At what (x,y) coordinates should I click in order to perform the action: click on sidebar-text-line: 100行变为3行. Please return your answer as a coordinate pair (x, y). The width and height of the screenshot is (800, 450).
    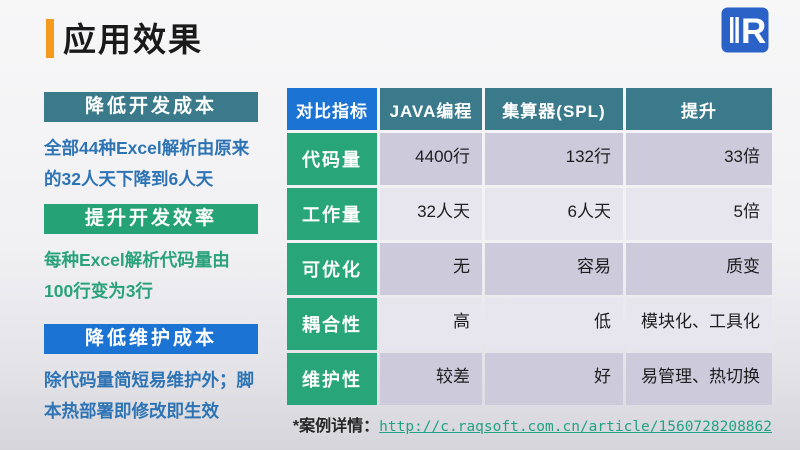
    Looking at the image, I should click on (98, 291).